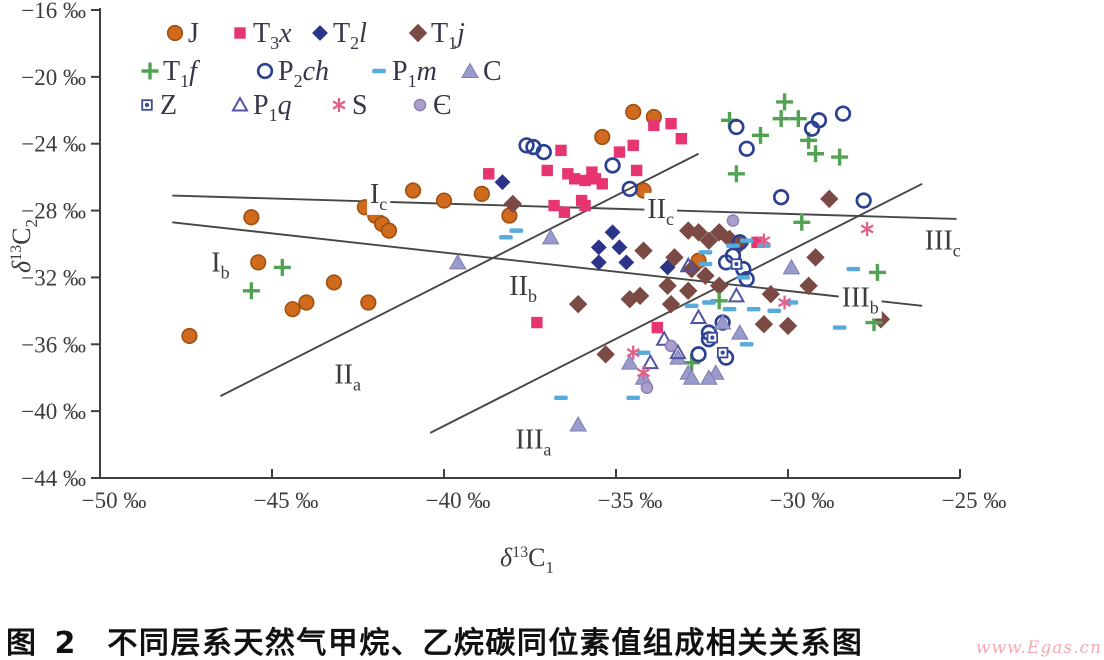  Describe the element at coordinates (1038, 648) in the screenshot. I see `watermark-text: www.Egas.cn` at that location.